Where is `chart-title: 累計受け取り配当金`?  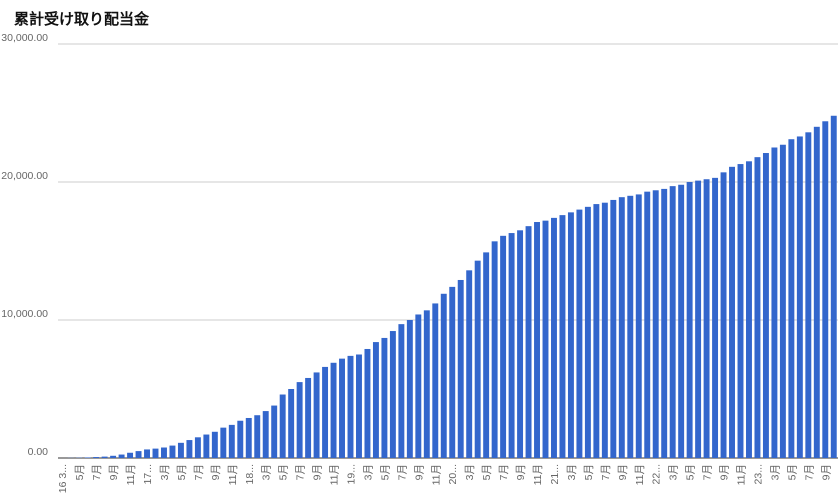 chart-title: 累計受け取り配当金 is located at coordinates (82, 19).